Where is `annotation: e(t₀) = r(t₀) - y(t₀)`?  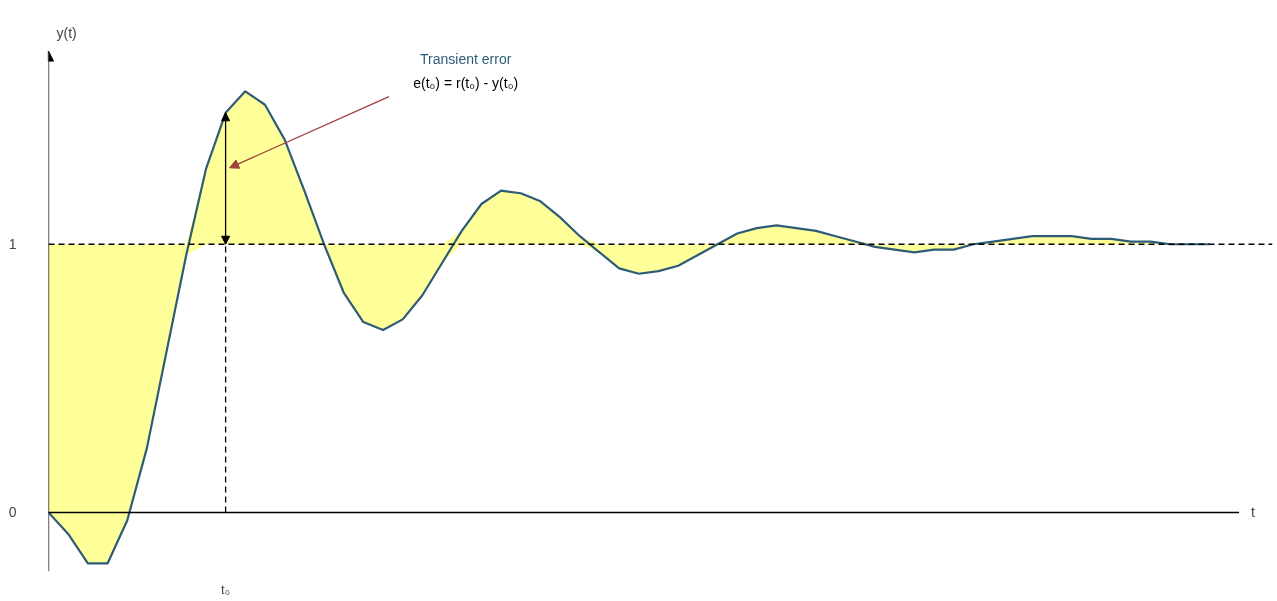 annotation: e(t₀) = r(t₀) - y(t₀) is located at coordinates (466, 83).